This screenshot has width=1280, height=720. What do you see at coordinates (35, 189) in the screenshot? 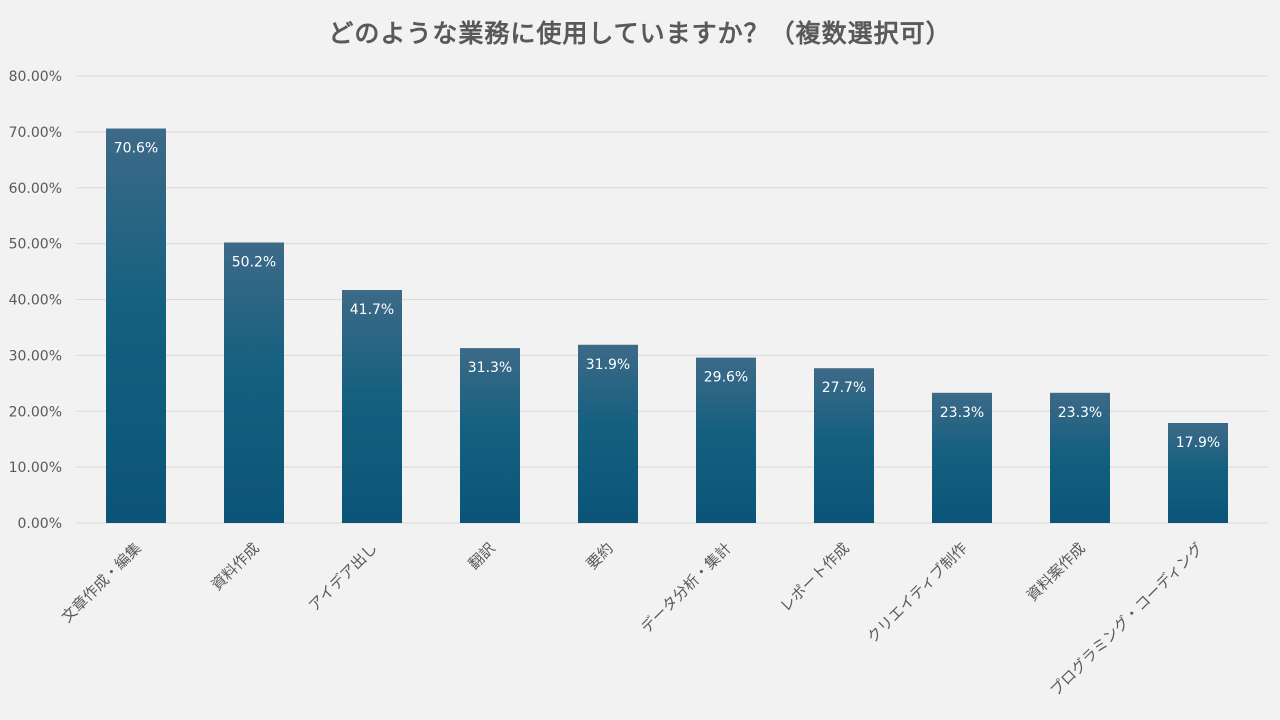
I see `y-tick-label: 60.00%` at bounding box center [35, 189].